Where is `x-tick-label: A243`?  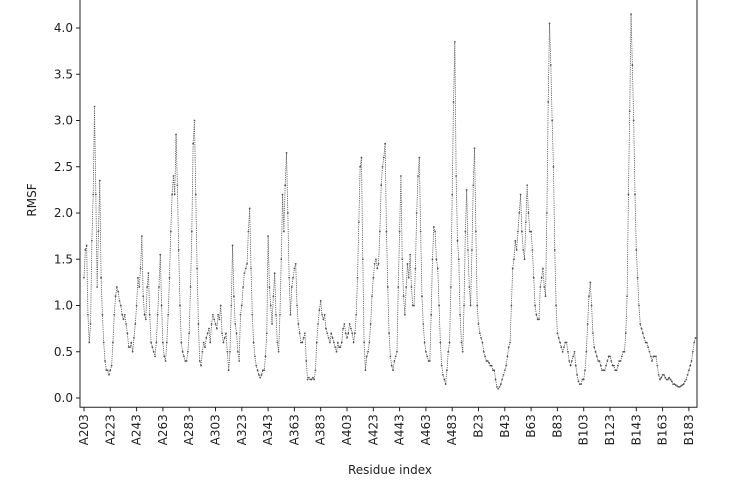 x-tick-label: A243 is located at coordinates (137, 429).